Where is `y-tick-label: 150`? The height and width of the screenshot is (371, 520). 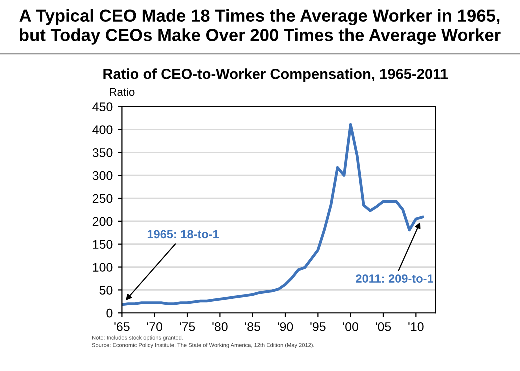 y-tick-label: 150 is located at coordinates (103, 245).